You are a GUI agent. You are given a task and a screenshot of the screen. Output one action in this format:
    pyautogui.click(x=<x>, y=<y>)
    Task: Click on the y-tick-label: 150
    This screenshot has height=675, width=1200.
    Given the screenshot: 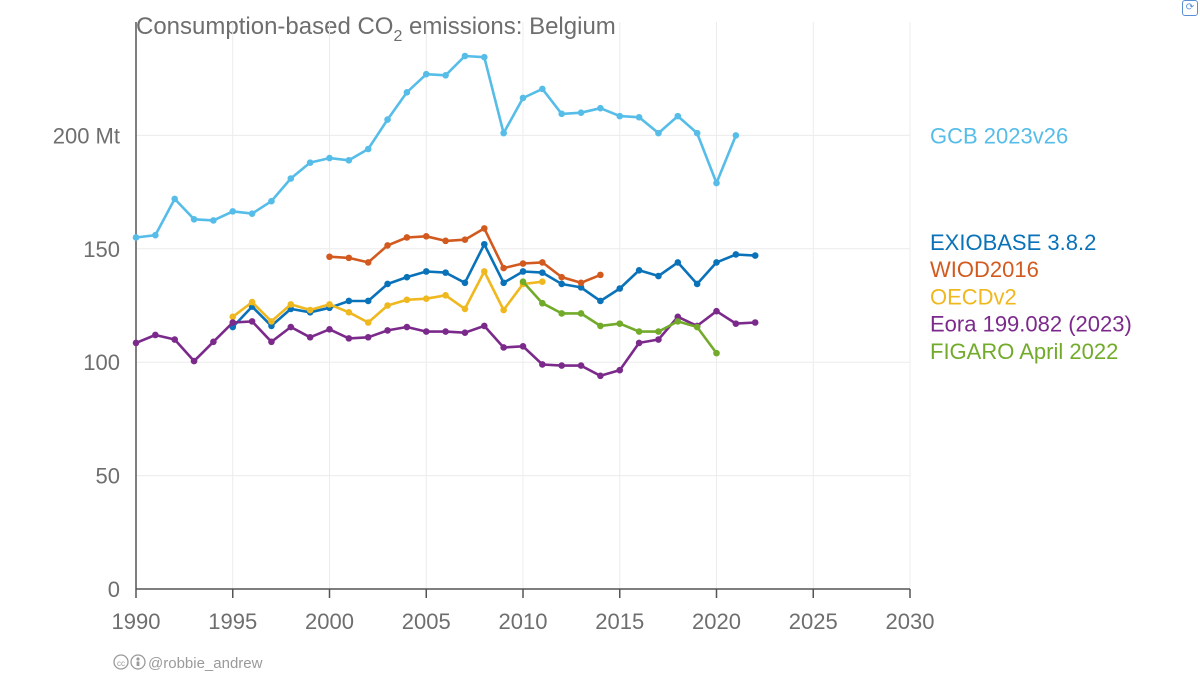 What is the action you would take?
    pyautogui.click(x=101, y=249)
    